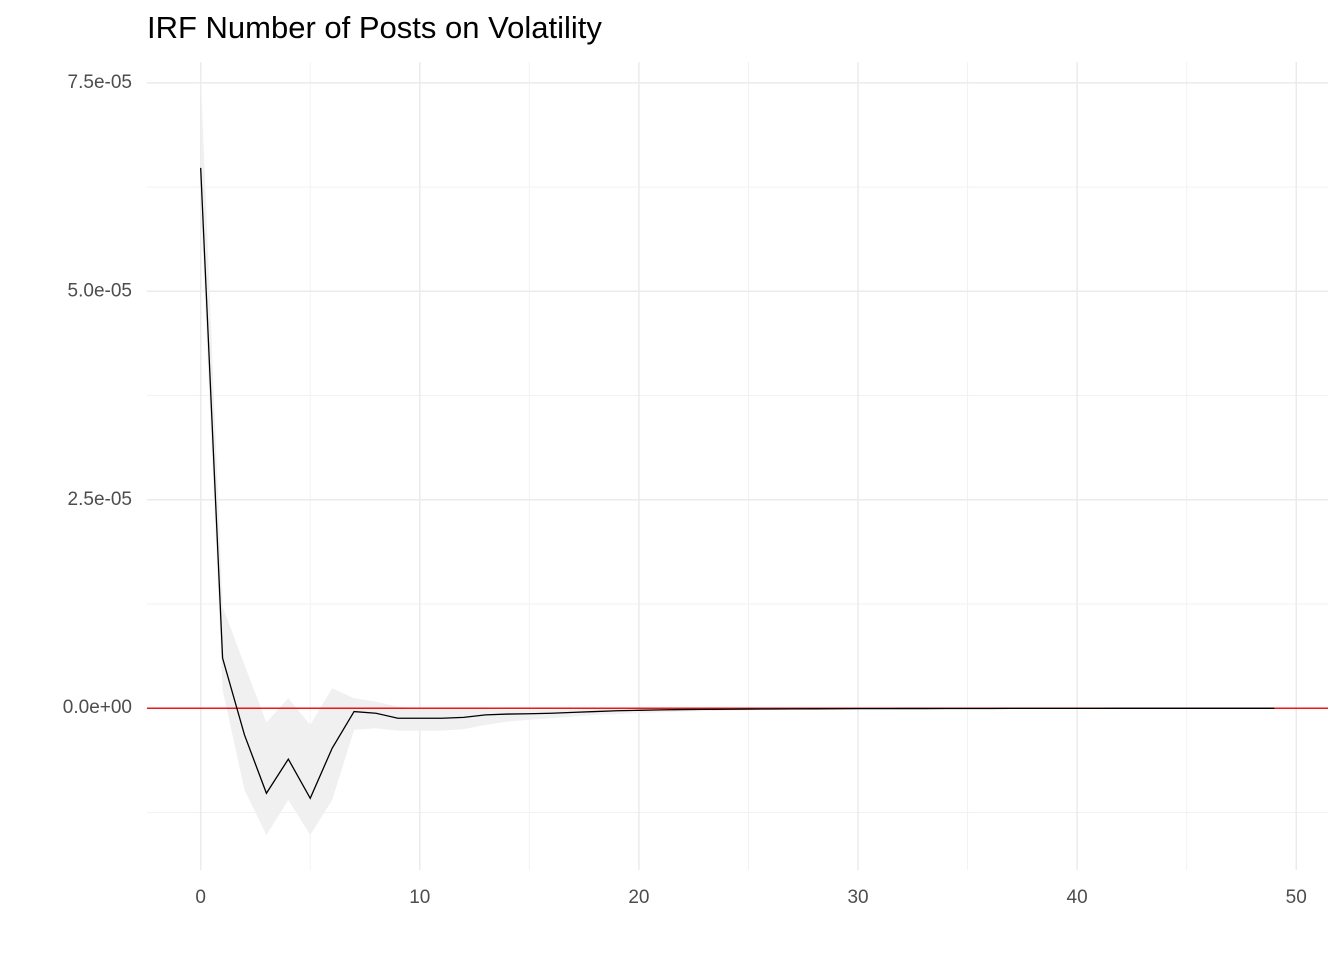 The image size is (1344, 960). Describe the element at coordinates (200, 897) in the screenshot. I see `x-tick-label: 0` at that location.